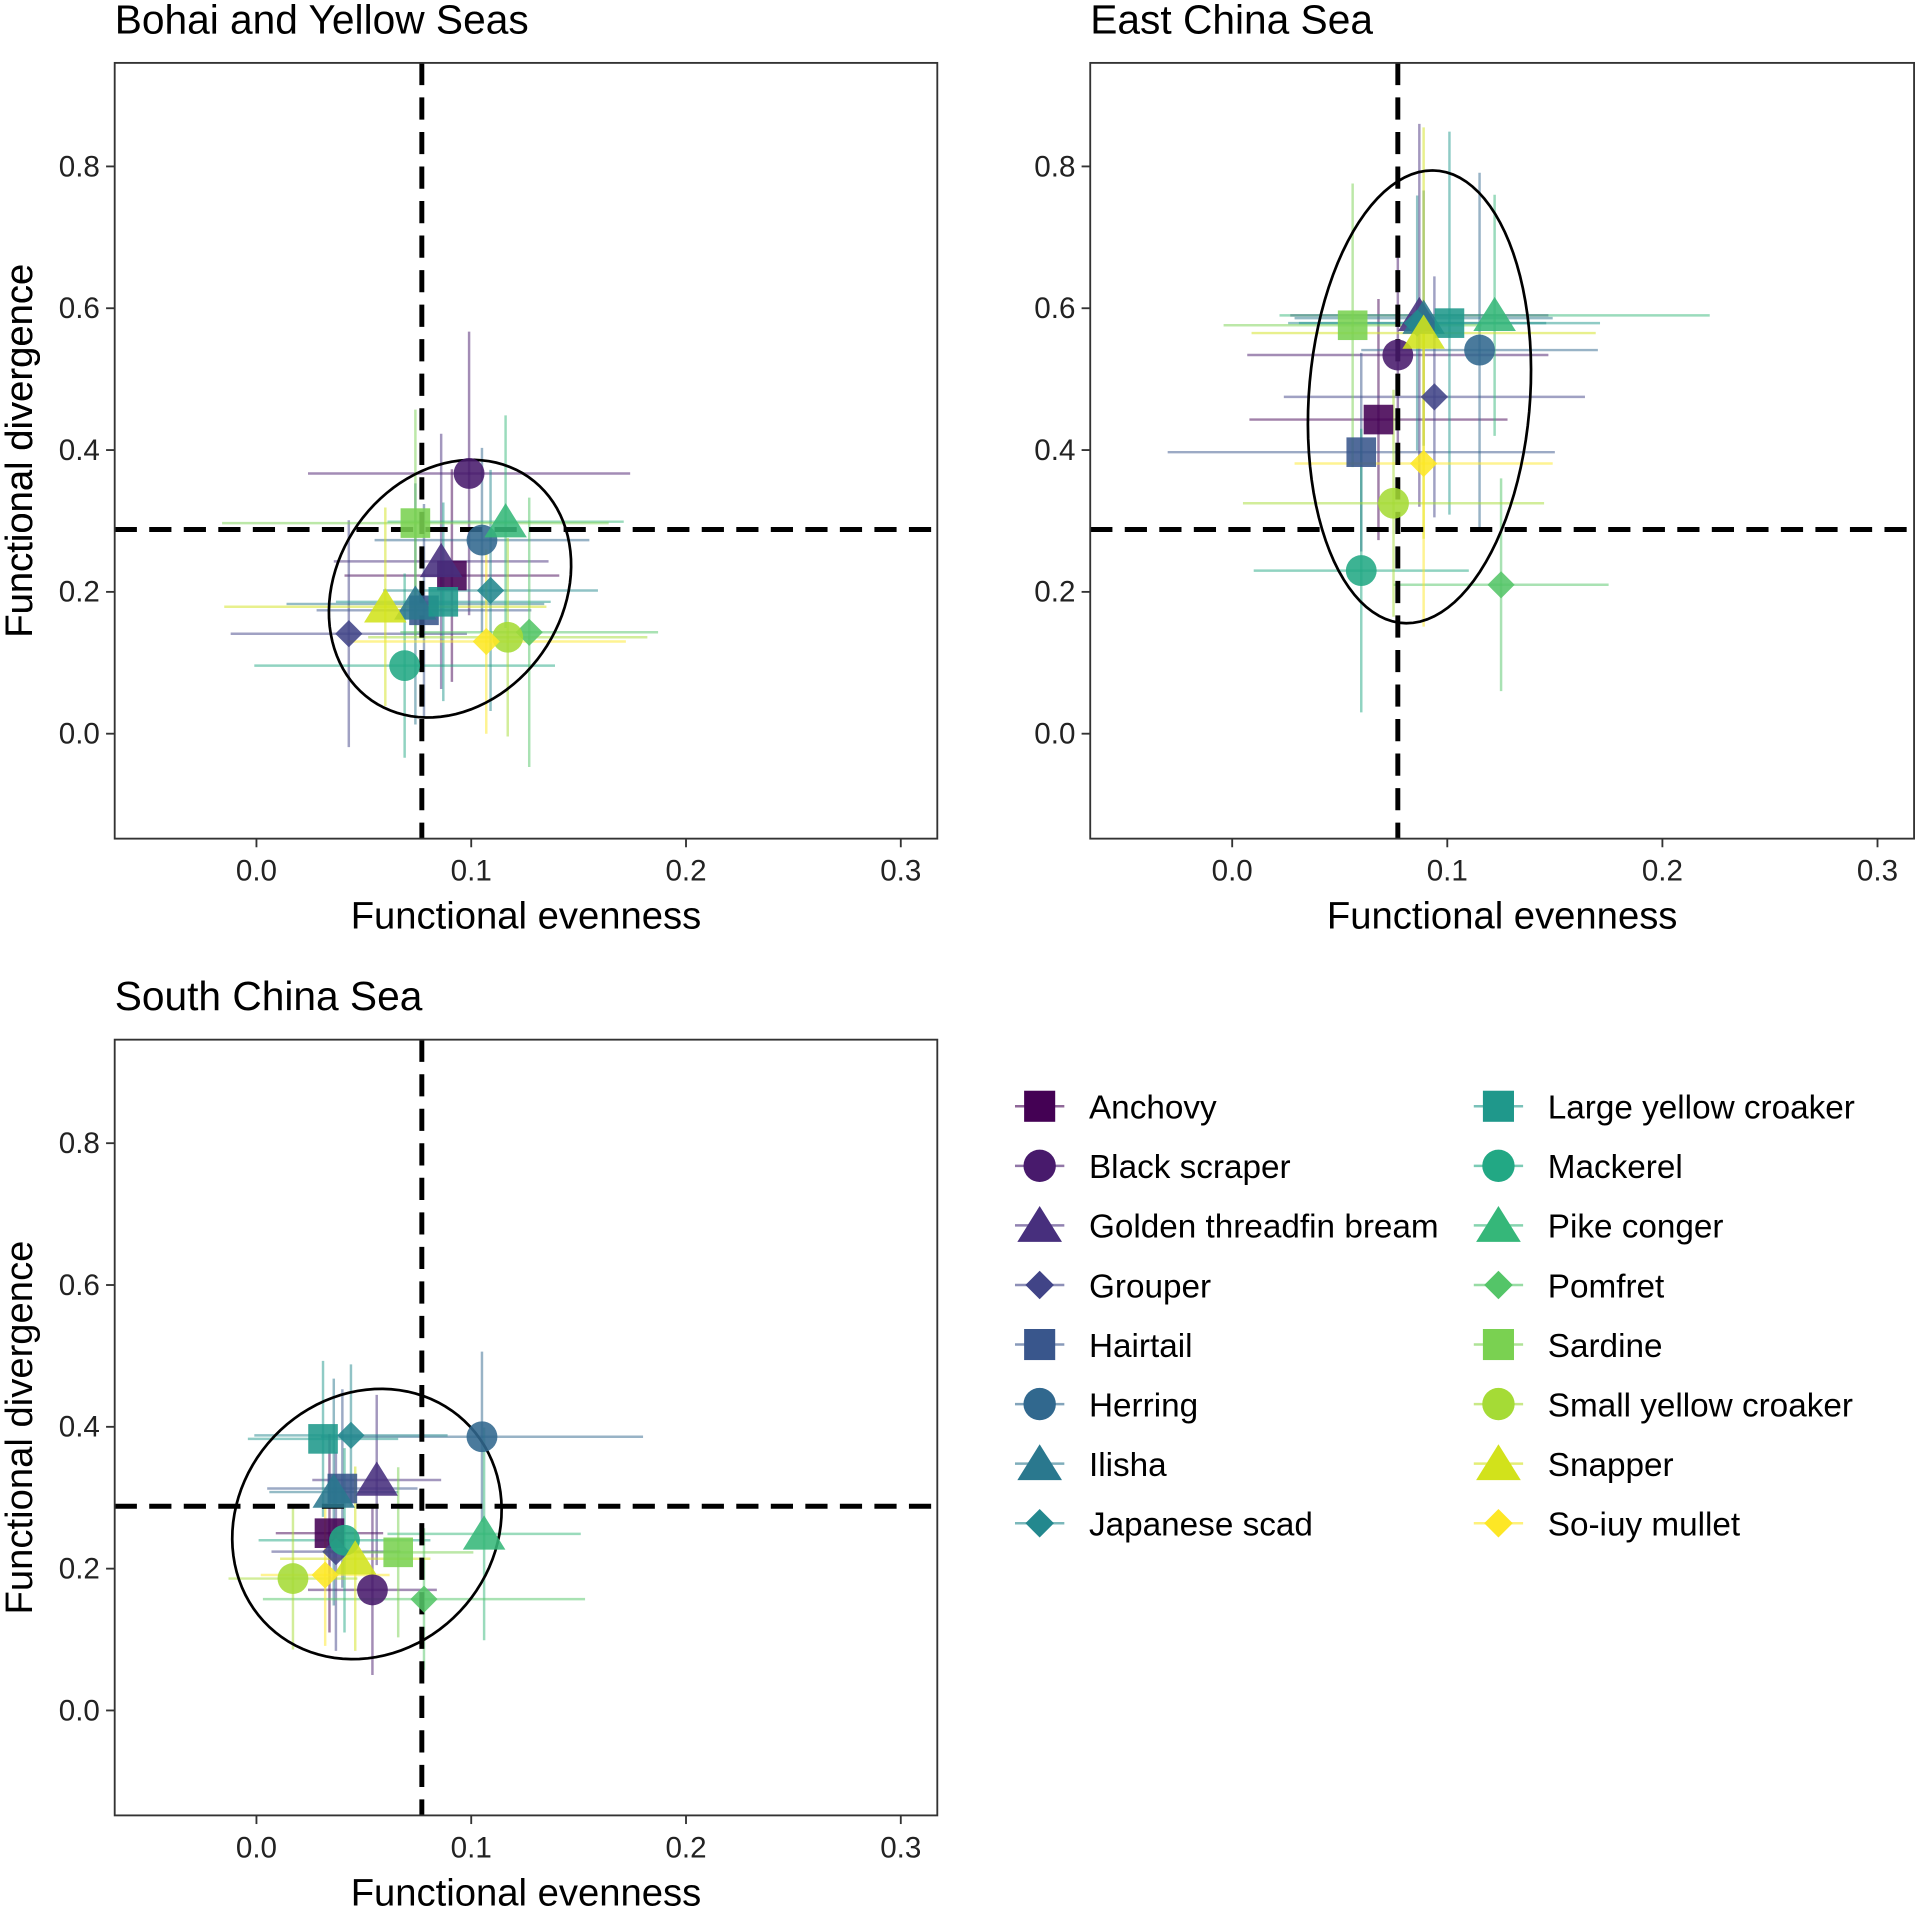 This screenshot has width=1919, height=1919. I want to click on legend-entry: Small yellow croaker, so click(1663, 1405).